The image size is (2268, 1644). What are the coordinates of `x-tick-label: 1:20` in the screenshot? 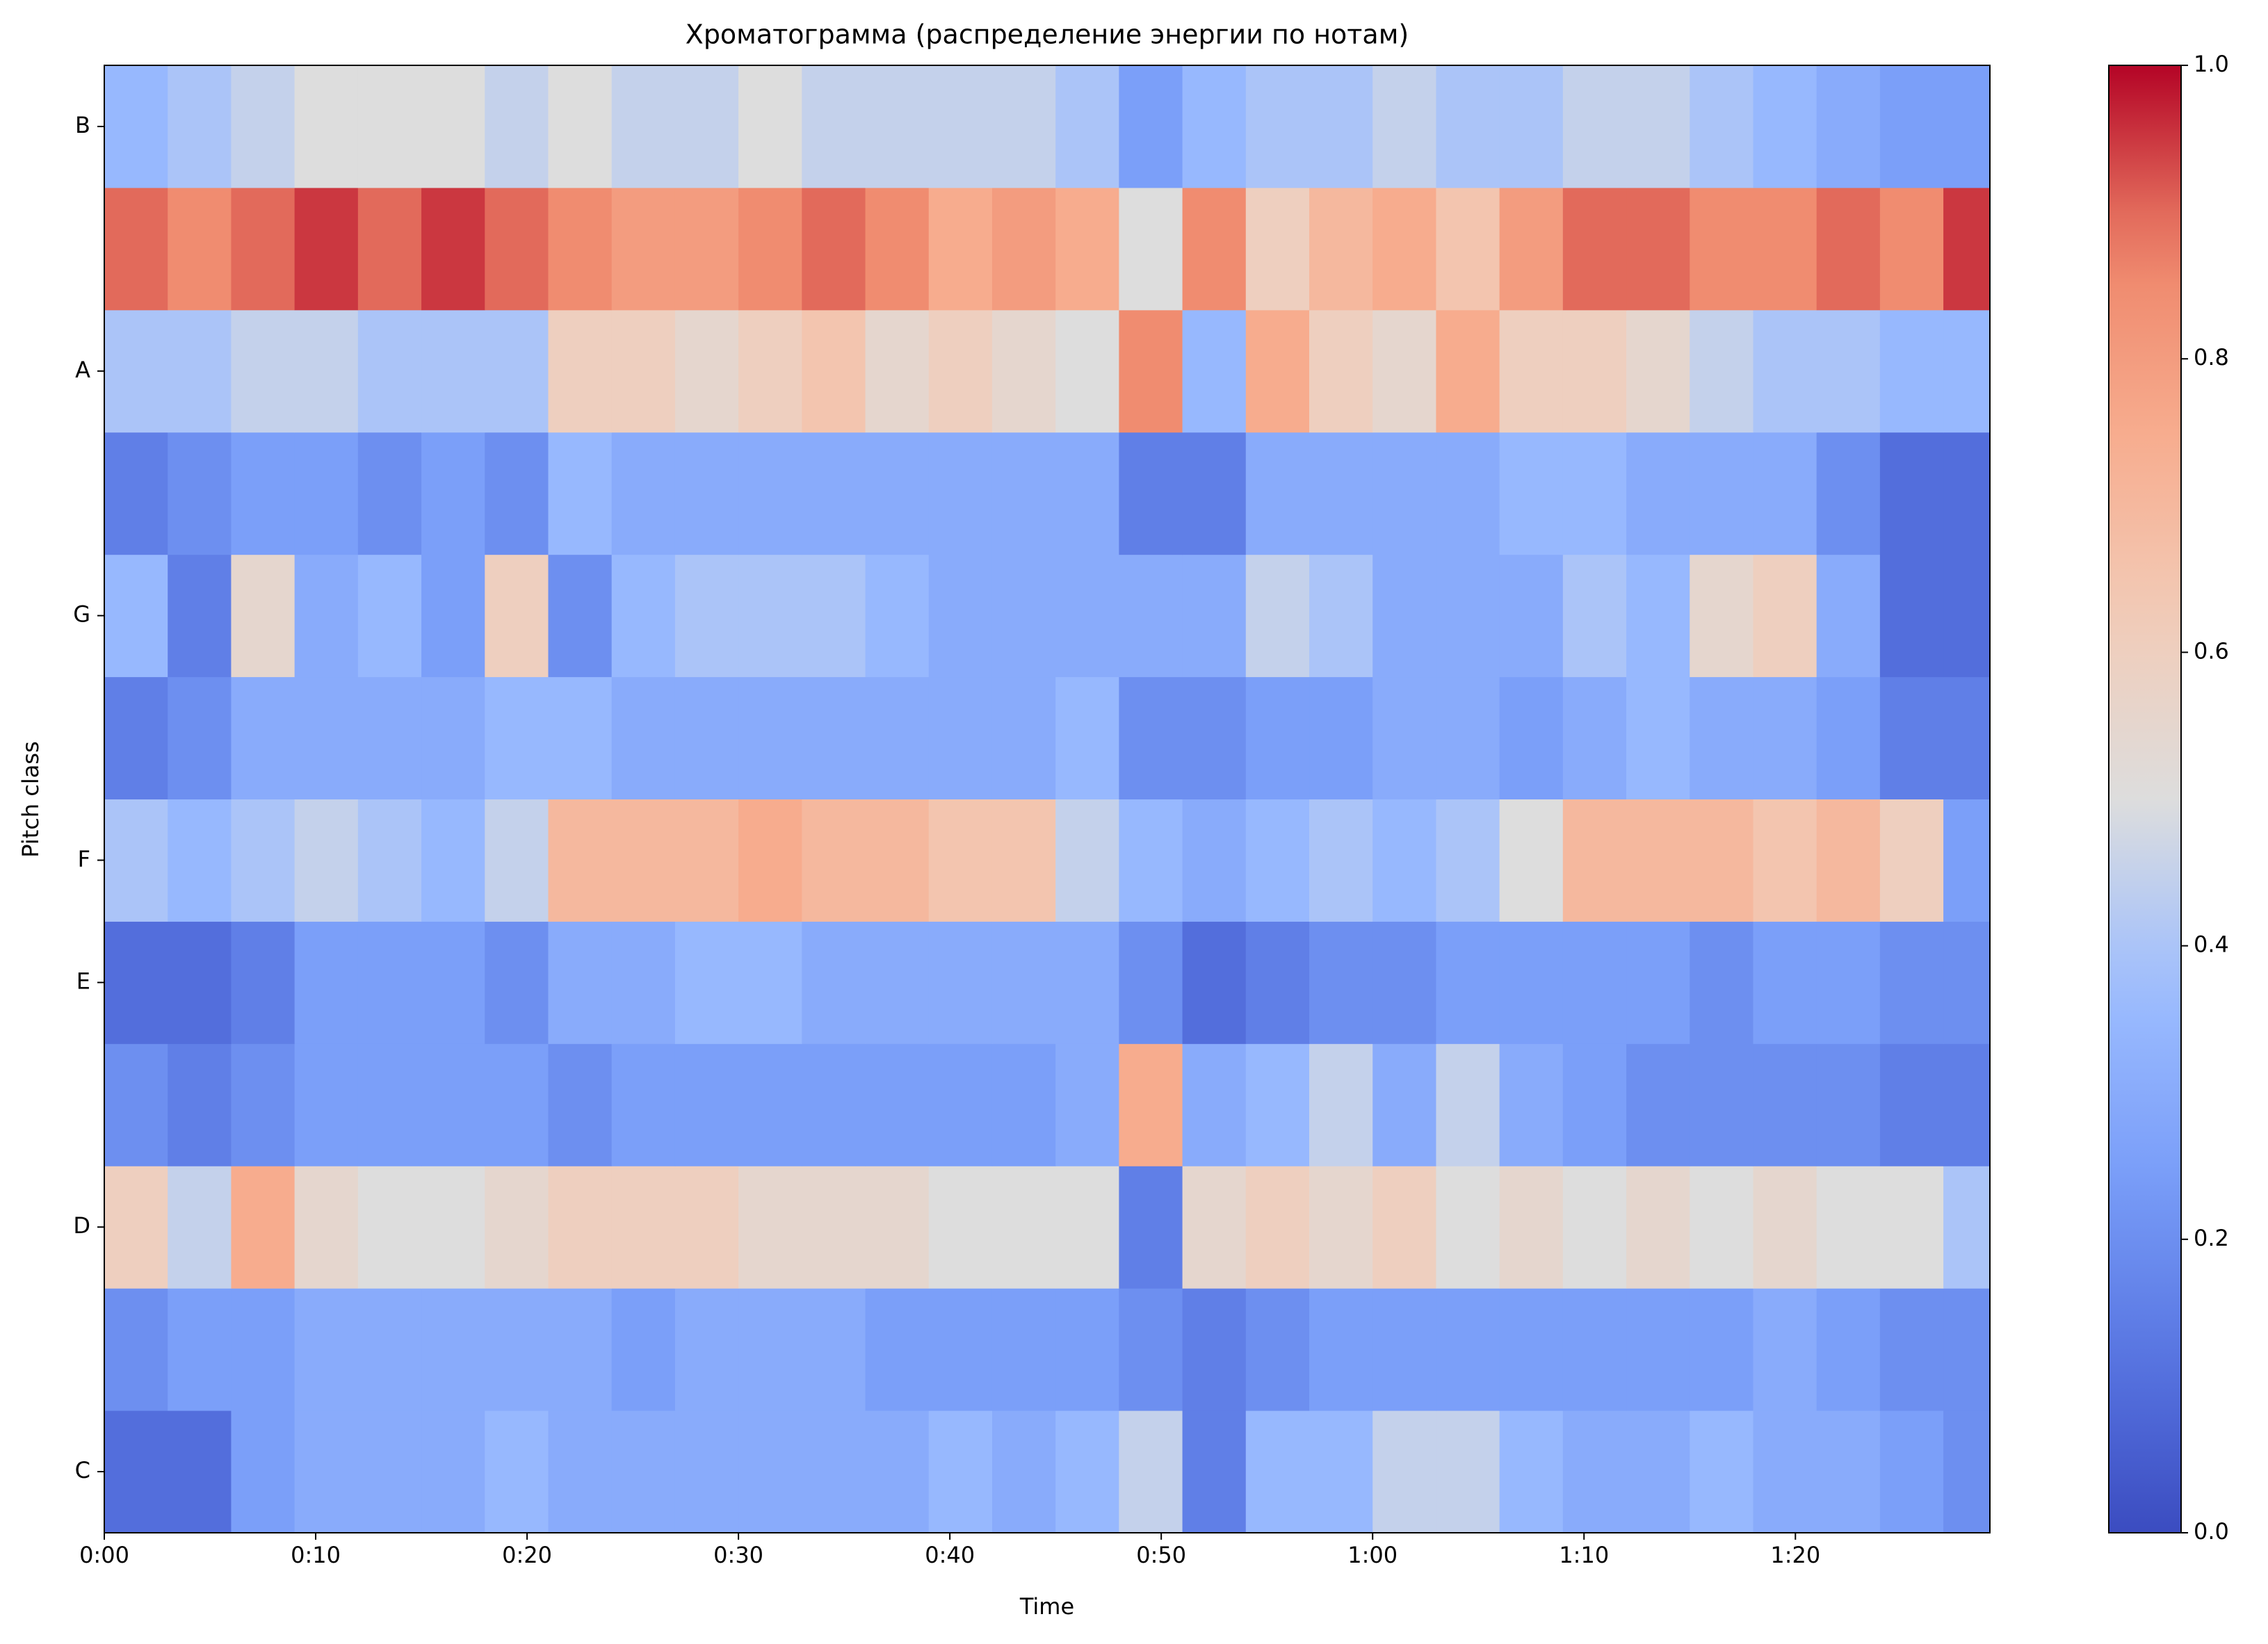 It's located at (1795, 1555).